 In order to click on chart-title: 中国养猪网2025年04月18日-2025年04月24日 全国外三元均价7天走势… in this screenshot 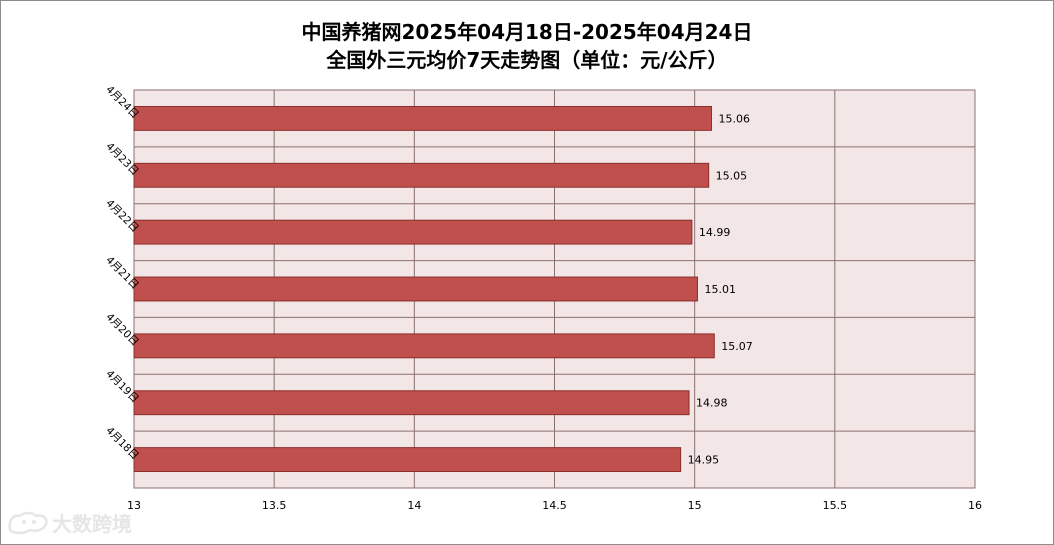, I will do `click(527, 46)`.